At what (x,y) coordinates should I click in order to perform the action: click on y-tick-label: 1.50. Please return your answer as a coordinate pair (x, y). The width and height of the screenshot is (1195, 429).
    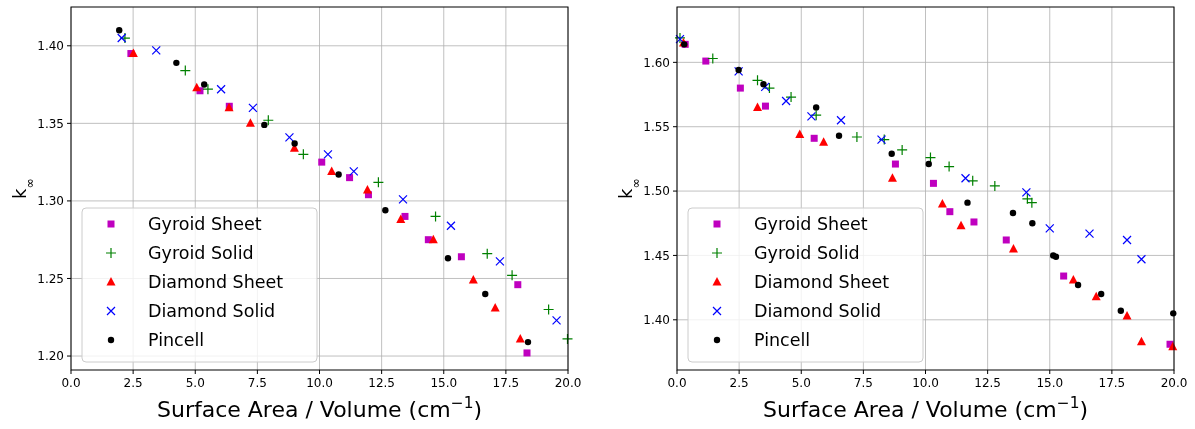
    Looking at the image, I should click on (656, 191).